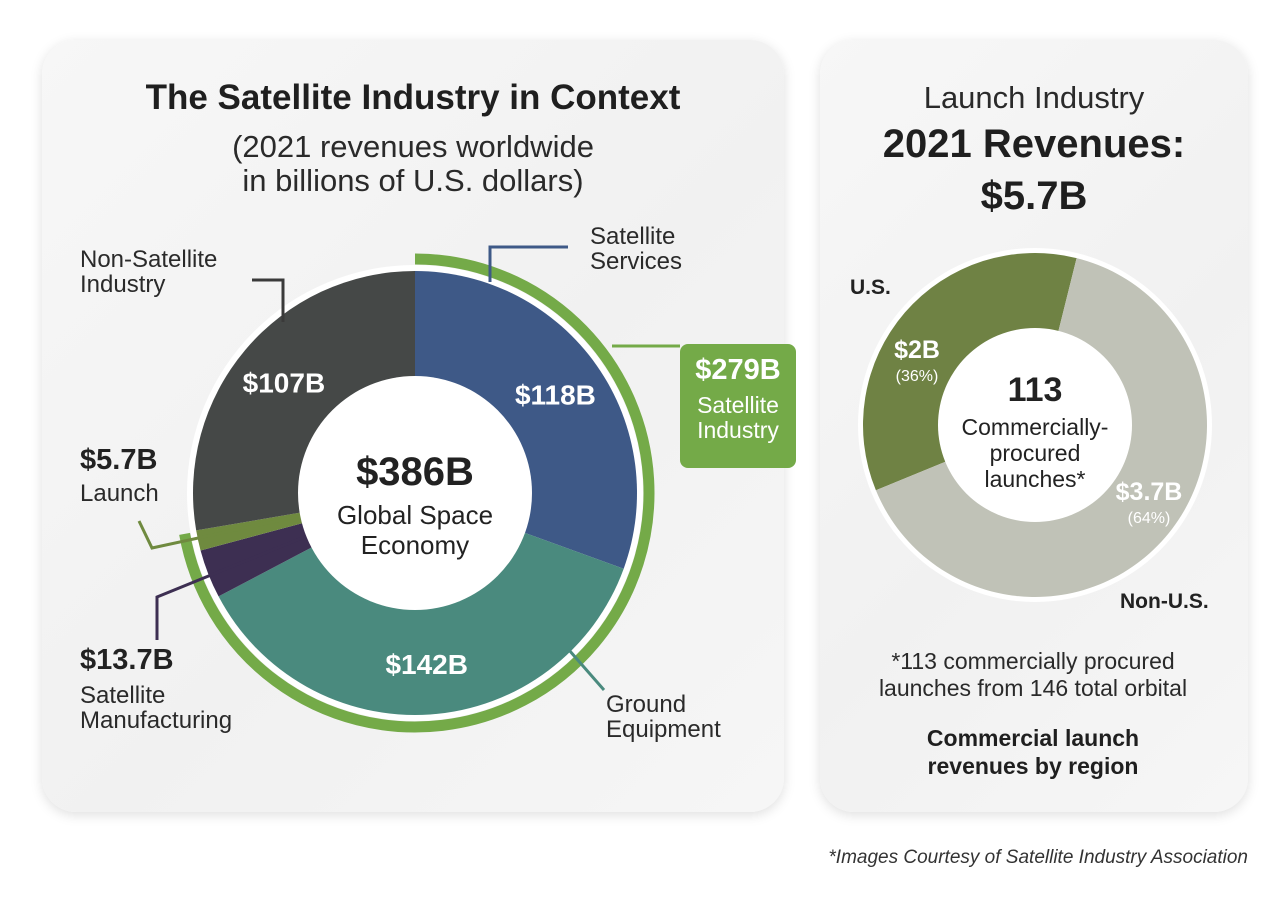 The width and height of the screenshot is (1280, 905). What do you see at coordinates (738, 430) in the screenshot?
I see `satellite-industry-line-2: Industry` at bounding box center [738, 430].